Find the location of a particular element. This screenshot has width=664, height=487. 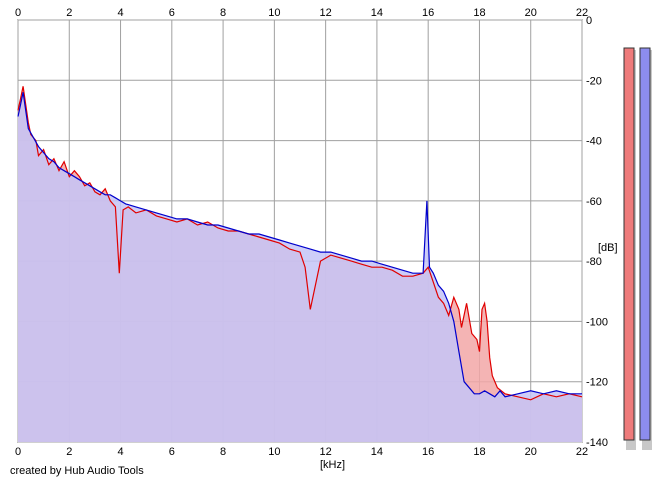

x-axis-unit-label: [kHz] is located at coordinates (332, 465).